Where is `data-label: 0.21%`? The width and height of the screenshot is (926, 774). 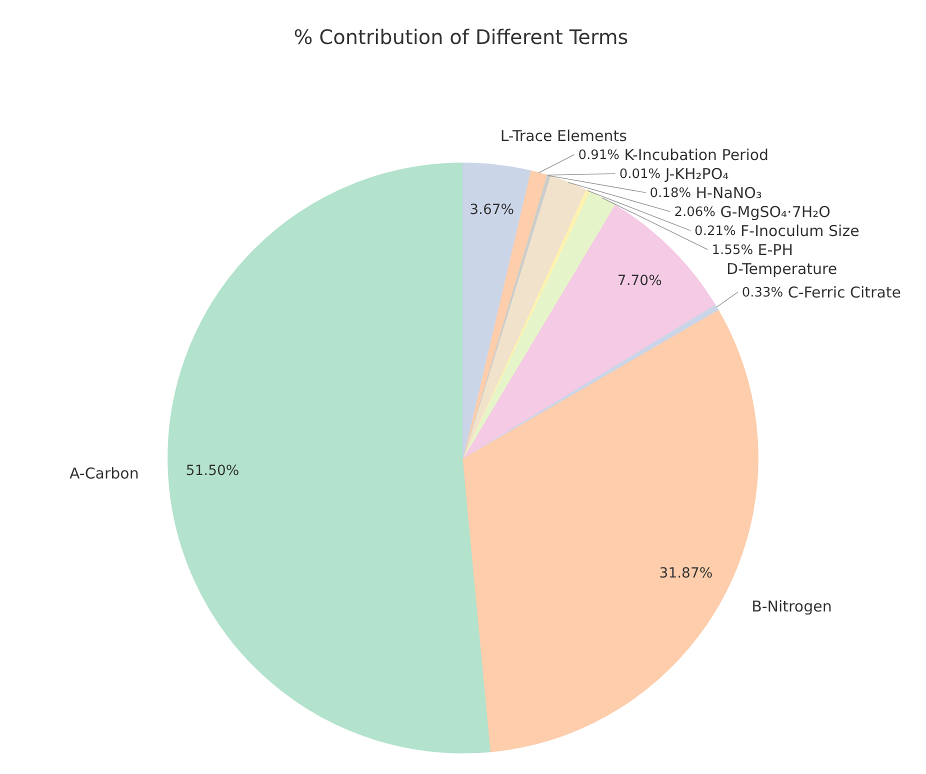 data-label: 0.21% is located at coordinates (715, 232).